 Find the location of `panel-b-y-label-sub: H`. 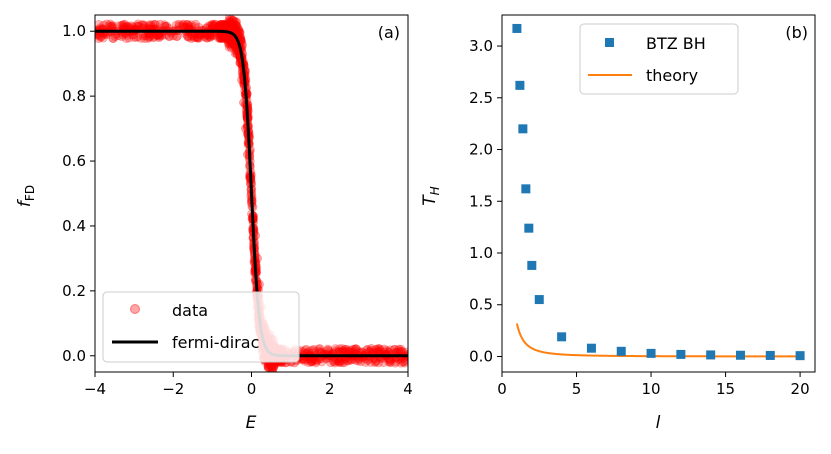

panel-b-y-label-sub: H is located at coordinates (435, 190).